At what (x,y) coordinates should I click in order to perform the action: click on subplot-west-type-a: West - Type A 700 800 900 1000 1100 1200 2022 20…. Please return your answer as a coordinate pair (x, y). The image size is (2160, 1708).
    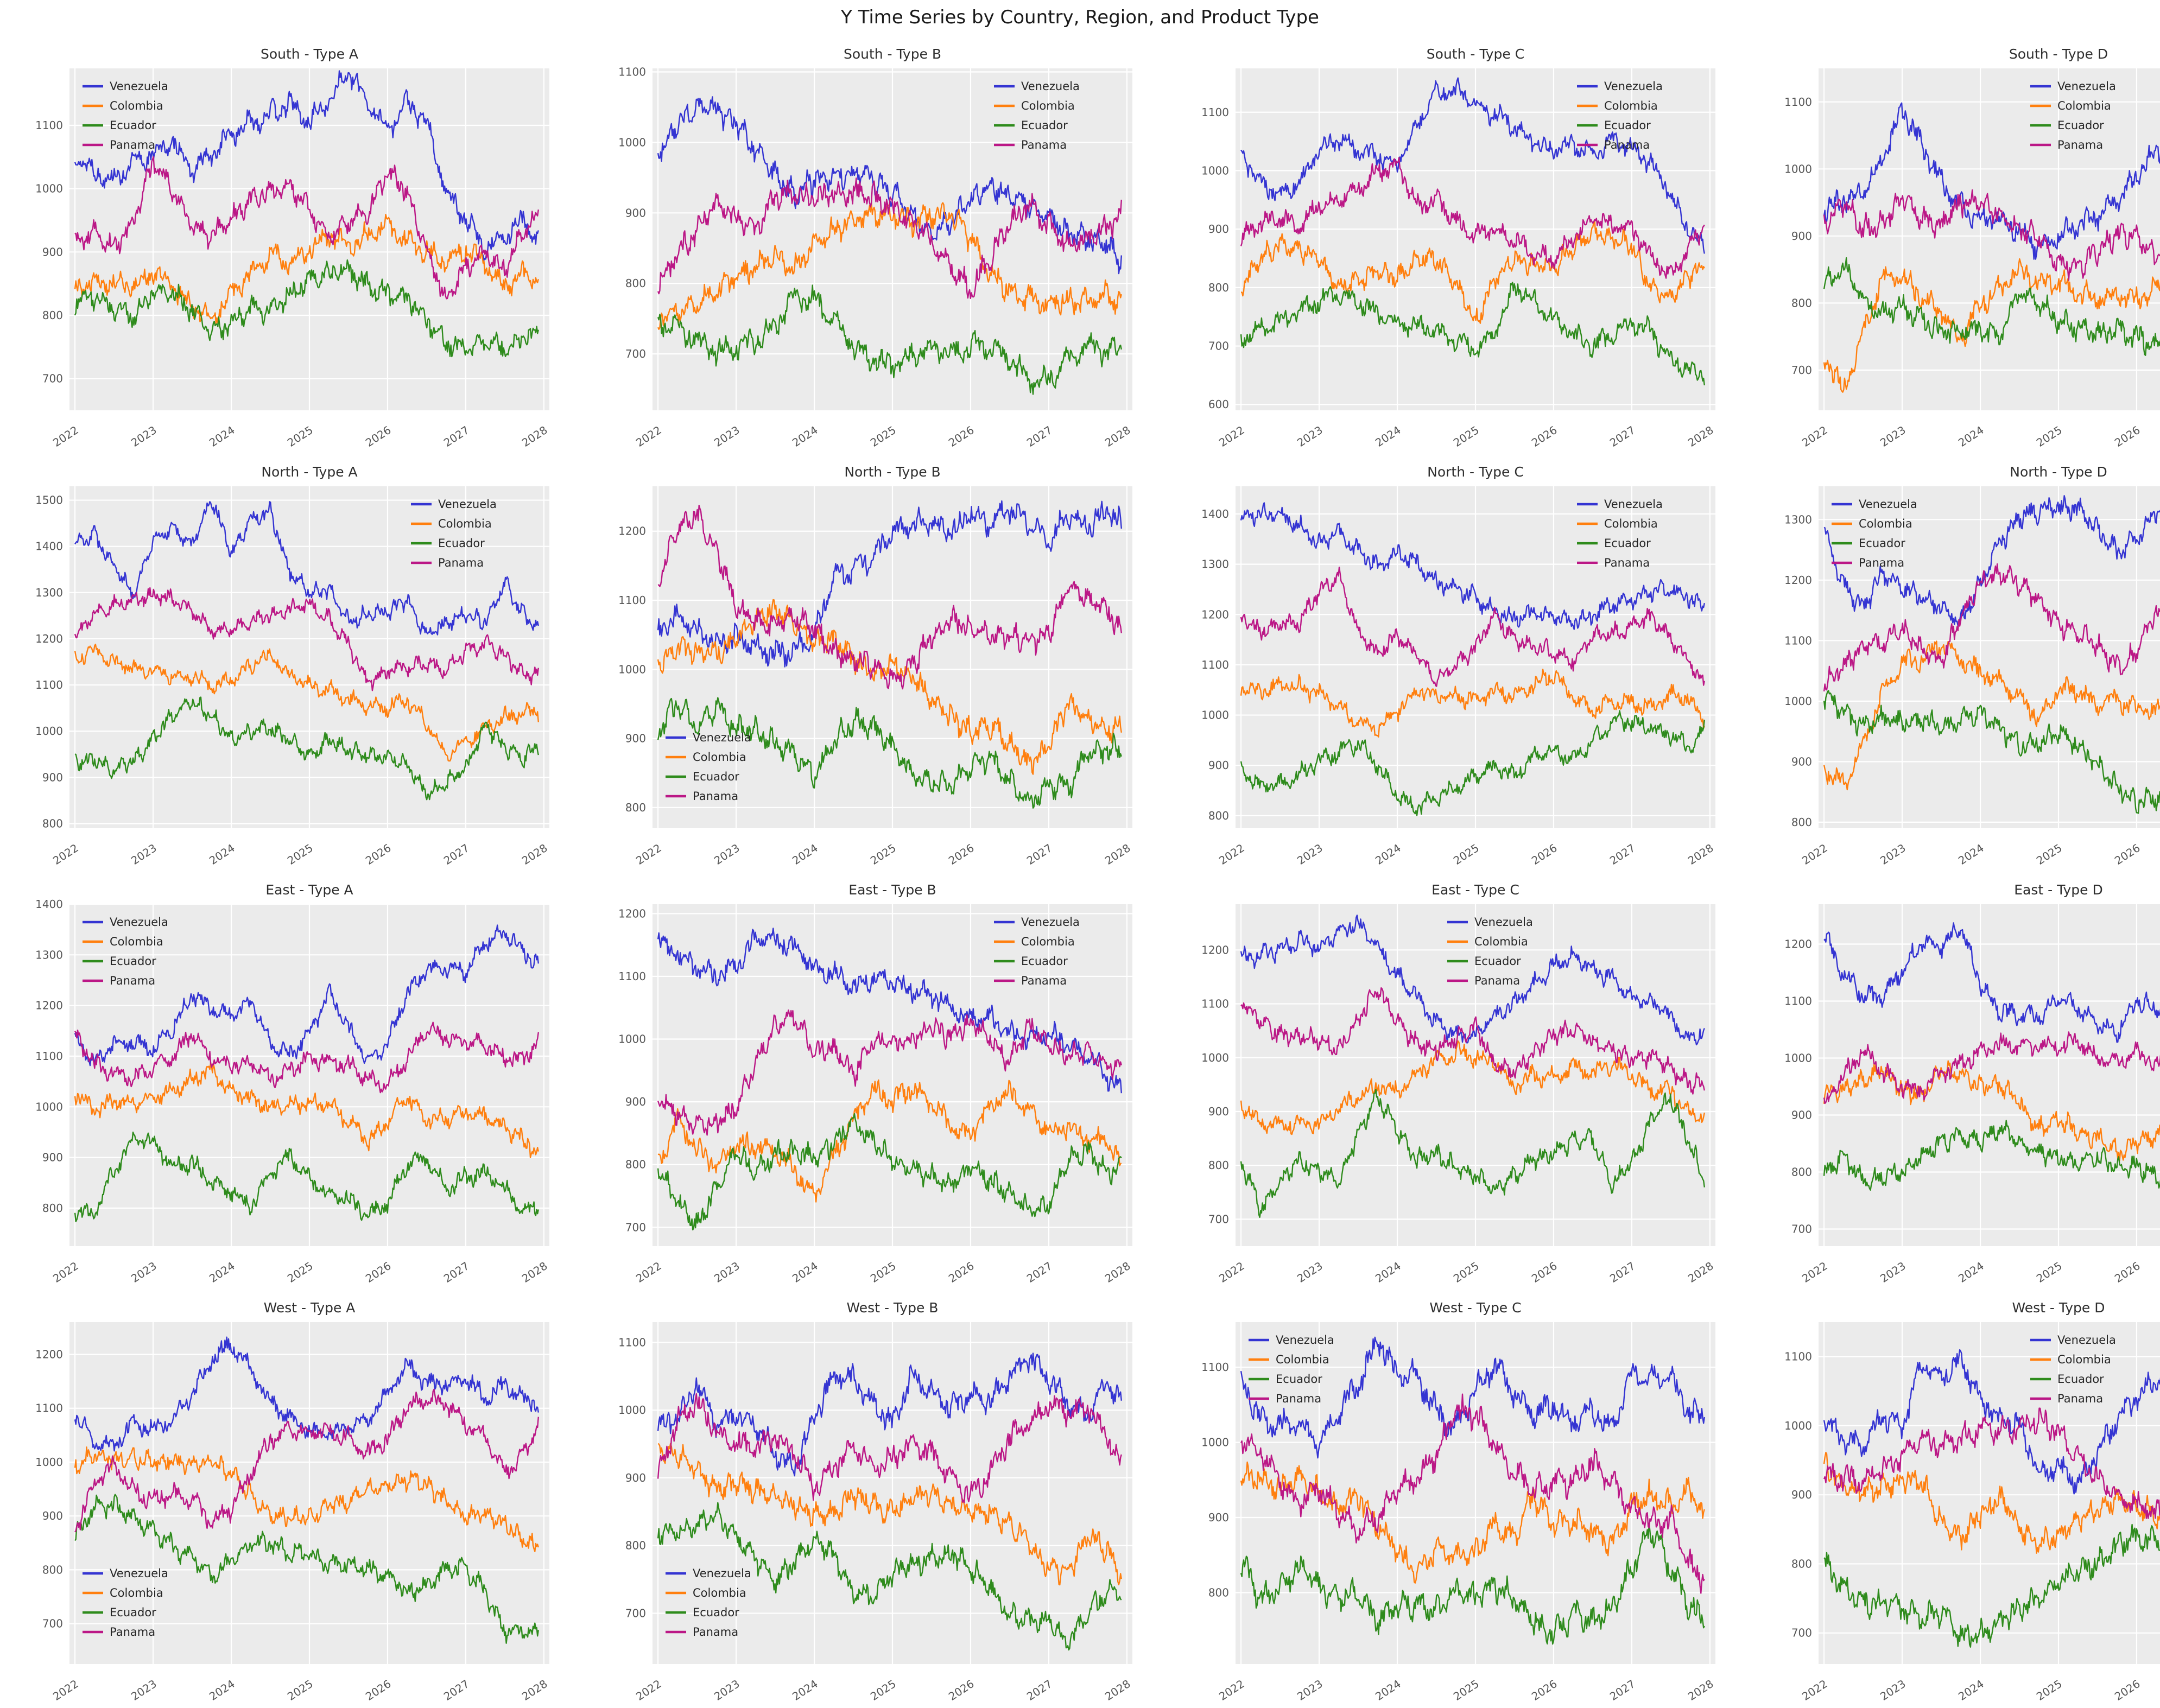
    Looking at the image, I should click on (291, 1502).